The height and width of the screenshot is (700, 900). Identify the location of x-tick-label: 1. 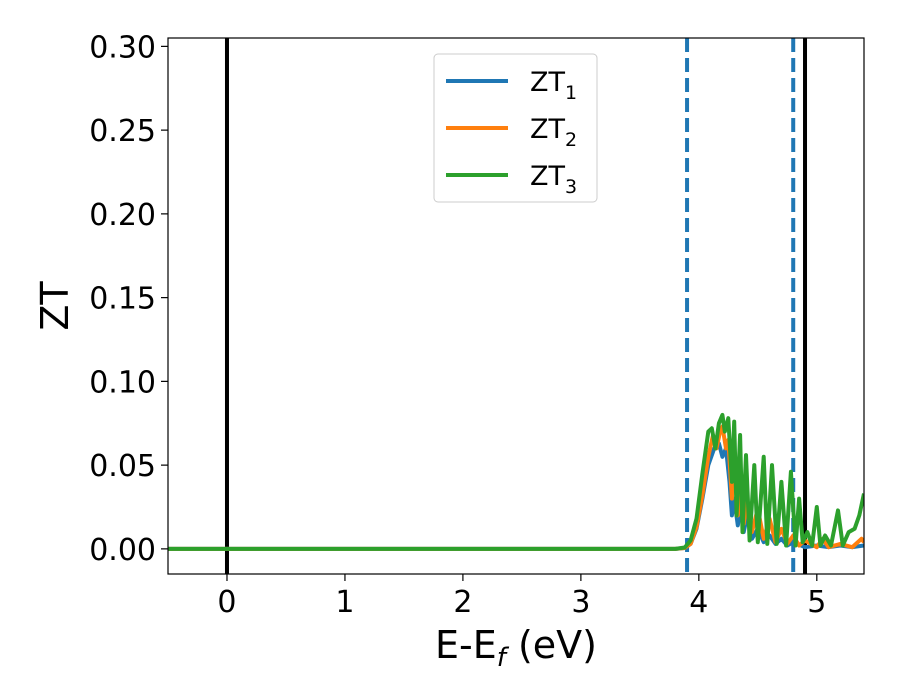
(344, 602).